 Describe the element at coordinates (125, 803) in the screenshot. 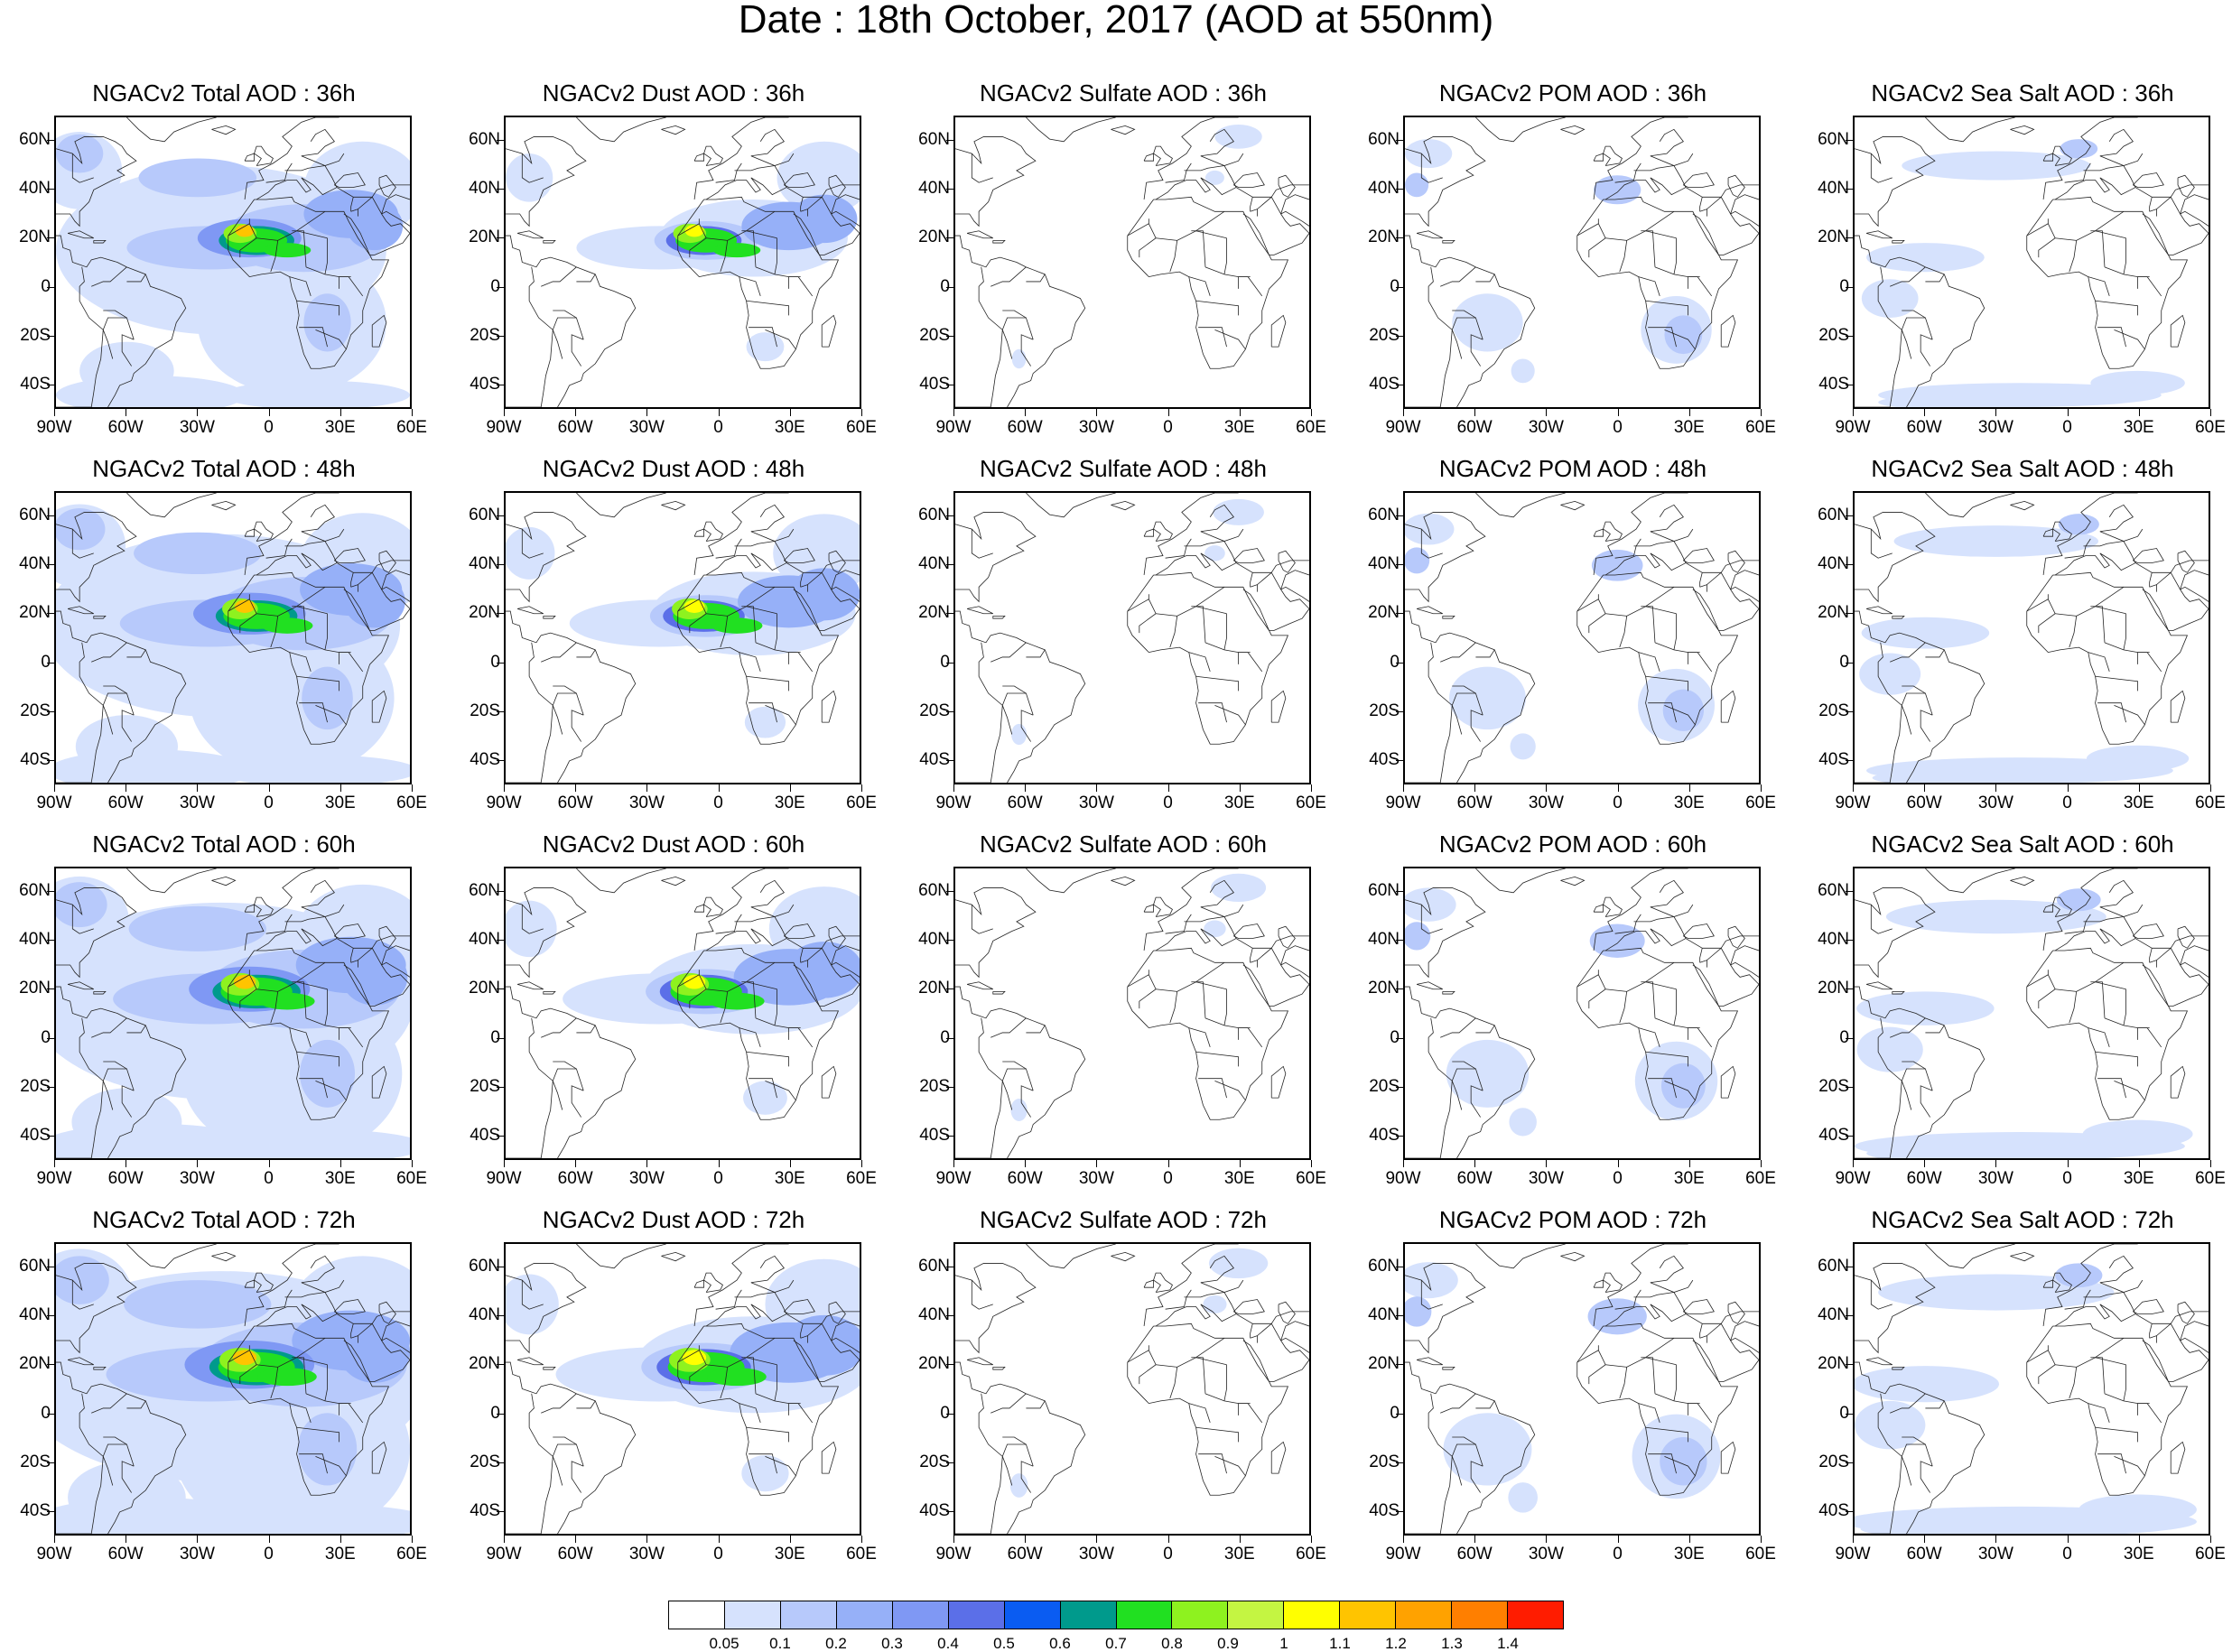

I see `lon-tick-label: 60W` at that location.